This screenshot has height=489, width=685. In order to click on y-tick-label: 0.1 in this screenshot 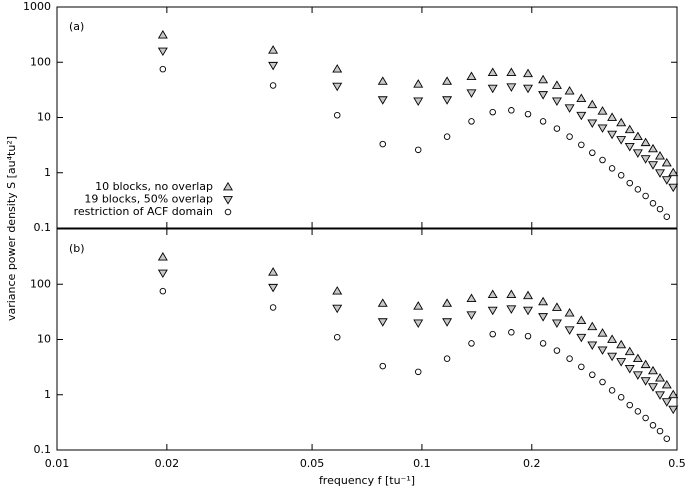, I will do `click(43, 449)`.